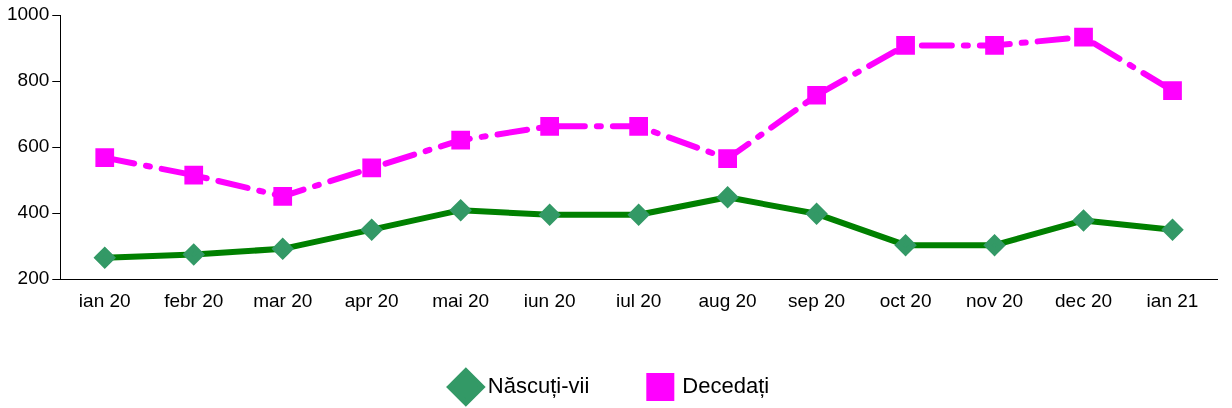  I want to click on y-tick-label: 400, so click(33, 212).